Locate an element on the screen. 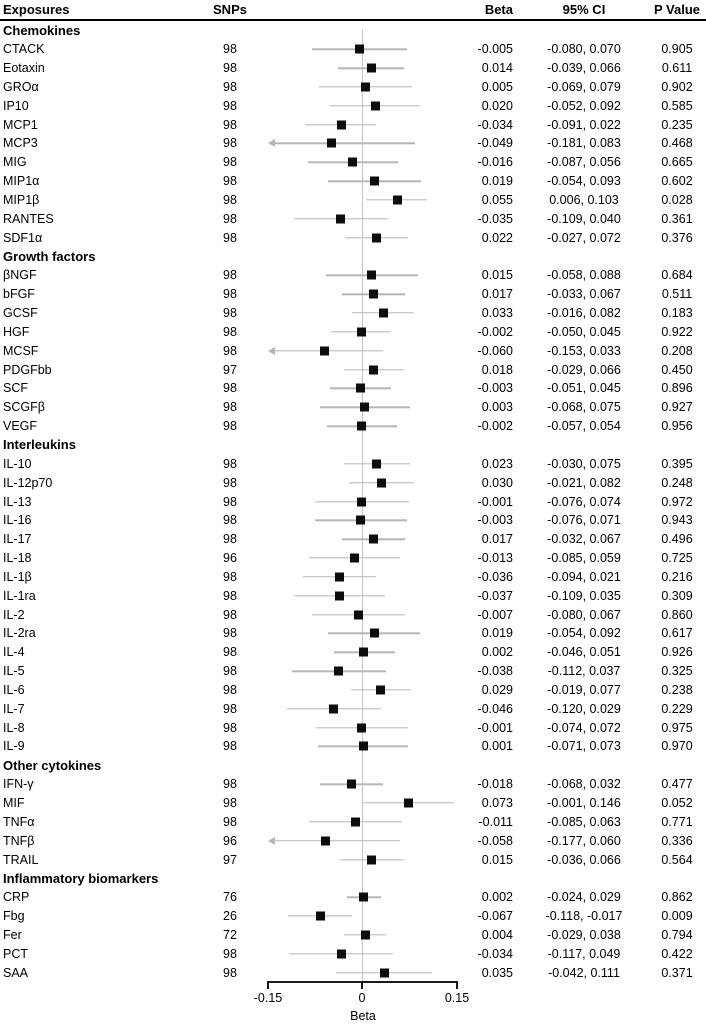  exposure-label: CRP is located at coordinates (16, 897).